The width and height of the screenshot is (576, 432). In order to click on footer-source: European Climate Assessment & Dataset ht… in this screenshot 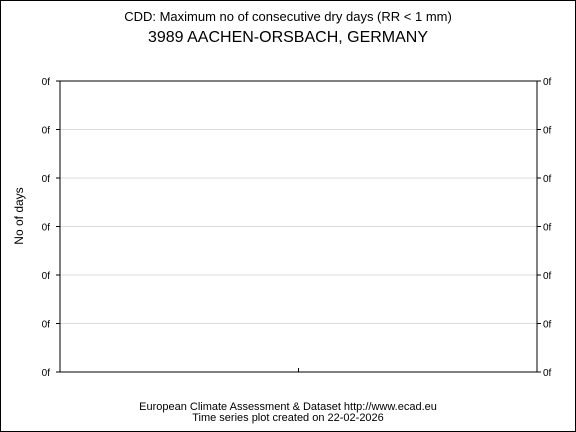, I will do `click(288, 407)`.